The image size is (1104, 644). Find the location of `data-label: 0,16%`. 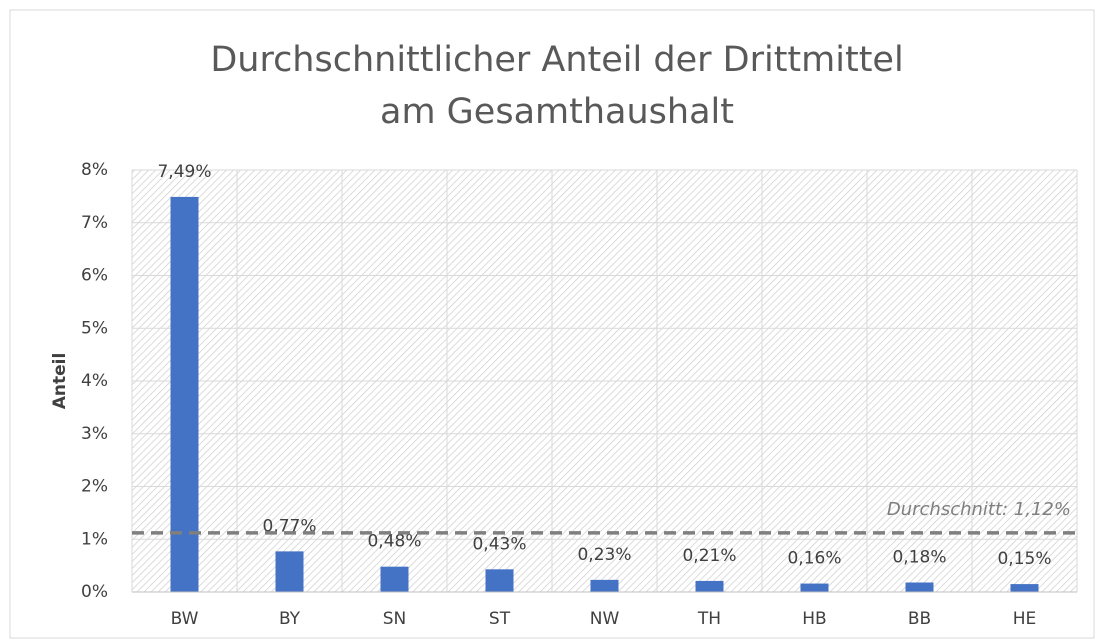

data-label: 0,16% is located at coordinates (814, 559).